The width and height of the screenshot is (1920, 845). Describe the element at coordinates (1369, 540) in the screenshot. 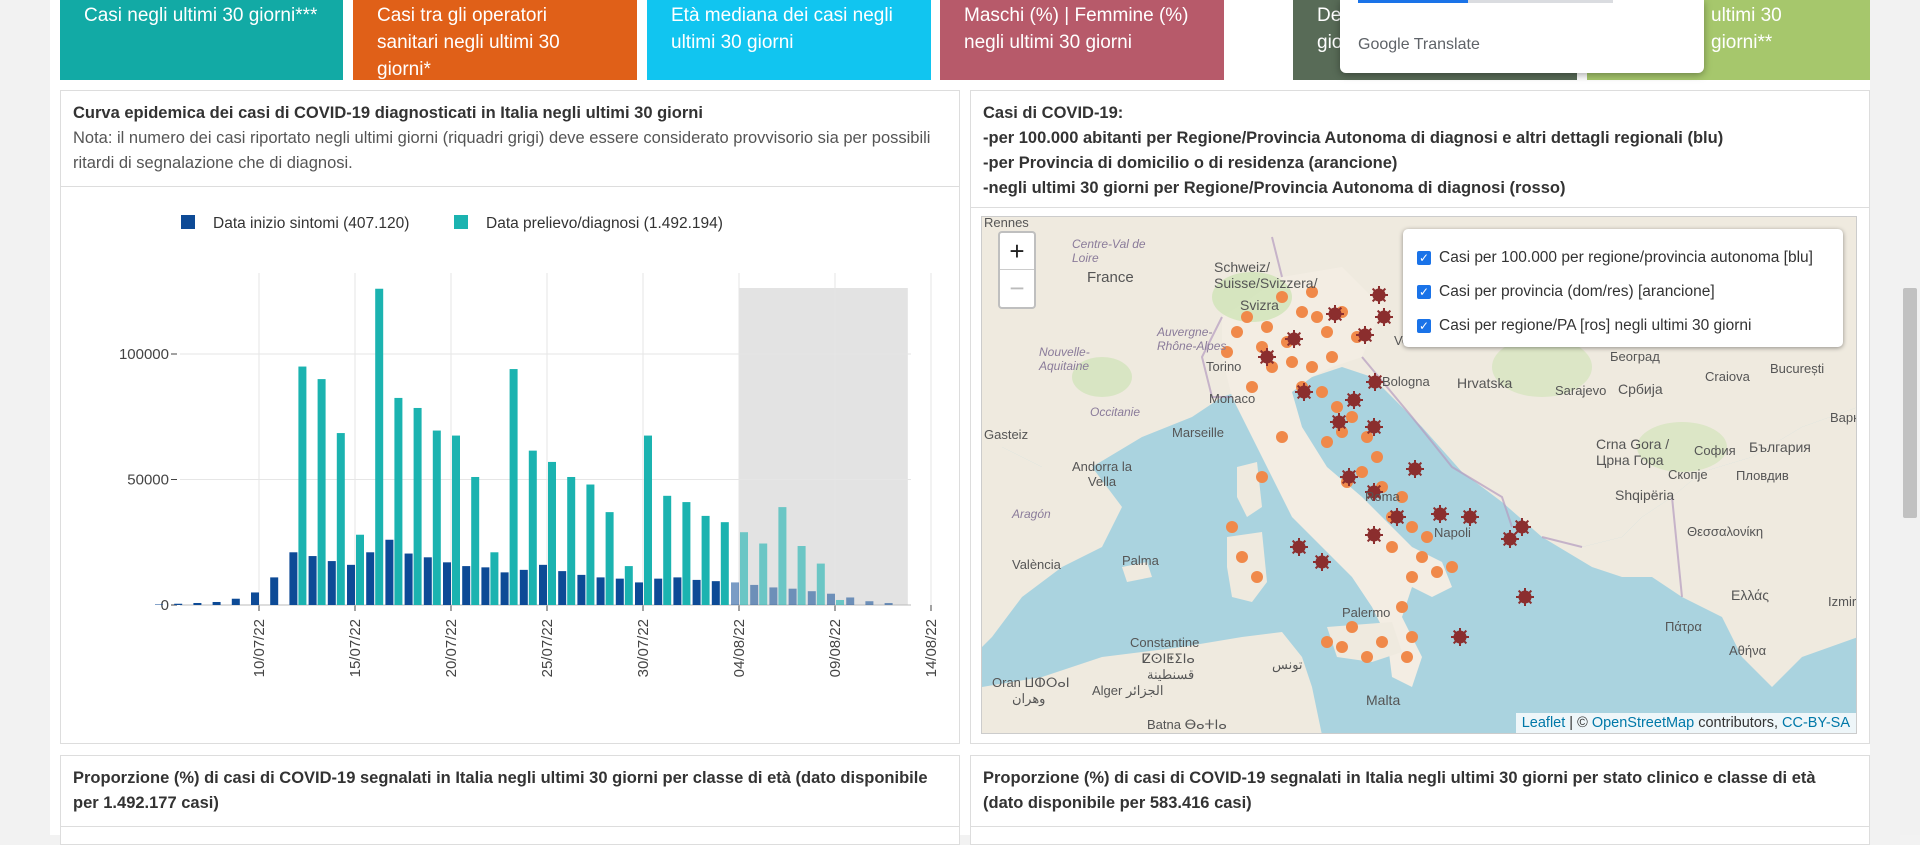

I see `virus-spike` at that location.